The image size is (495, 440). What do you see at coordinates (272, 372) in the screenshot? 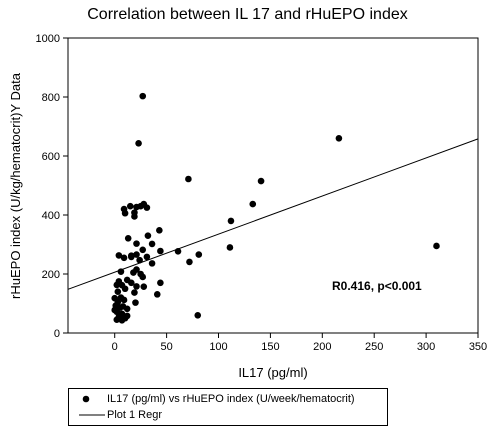
I see `x-axis-label: IL17 (pg/ml)` at bounding box center [272, 372].